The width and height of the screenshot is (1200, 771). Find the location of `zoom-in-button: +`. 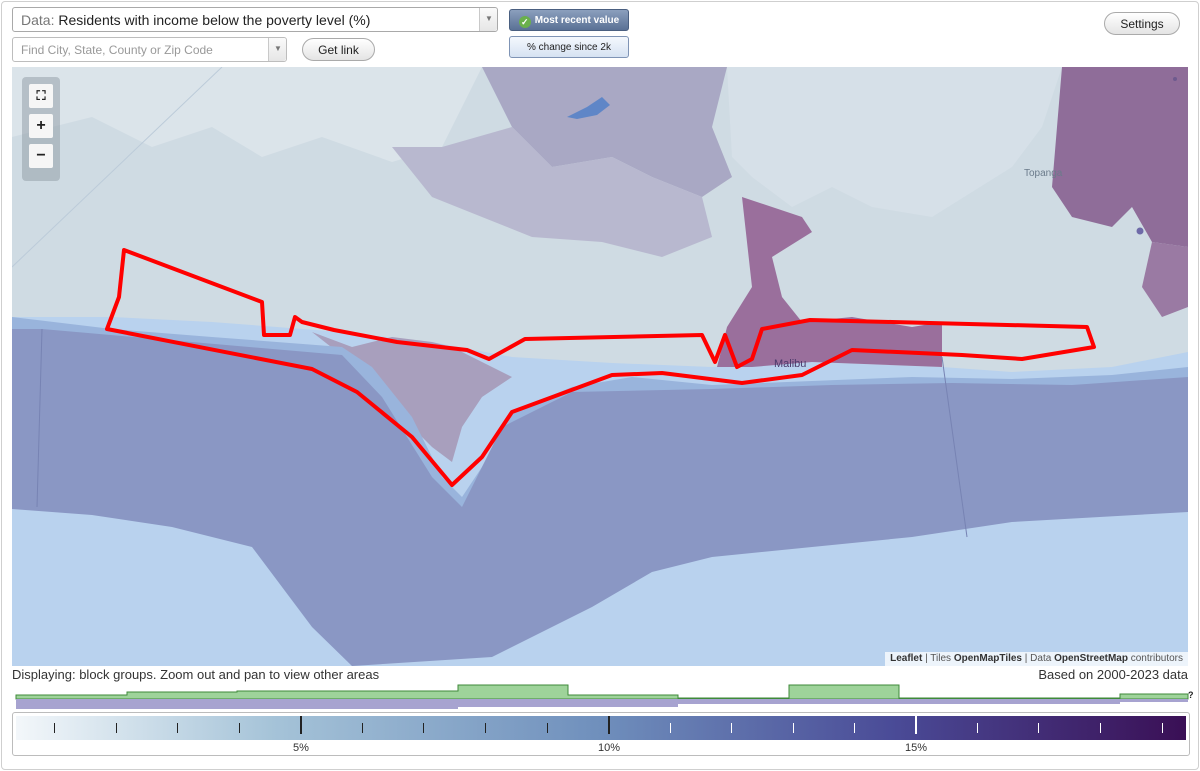

zoom-in-button: + is located at coordinates (41, 126).